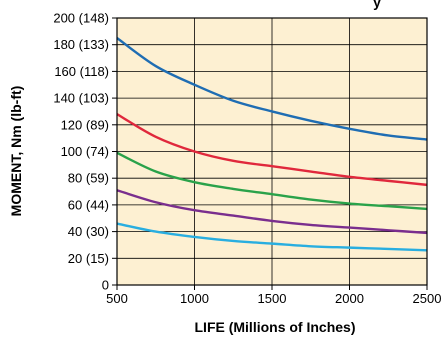 The height and width of the screenshot is (337, 442). I want to click on x-axis-title: LIFE (Millions of Inches), so click(275, 327).